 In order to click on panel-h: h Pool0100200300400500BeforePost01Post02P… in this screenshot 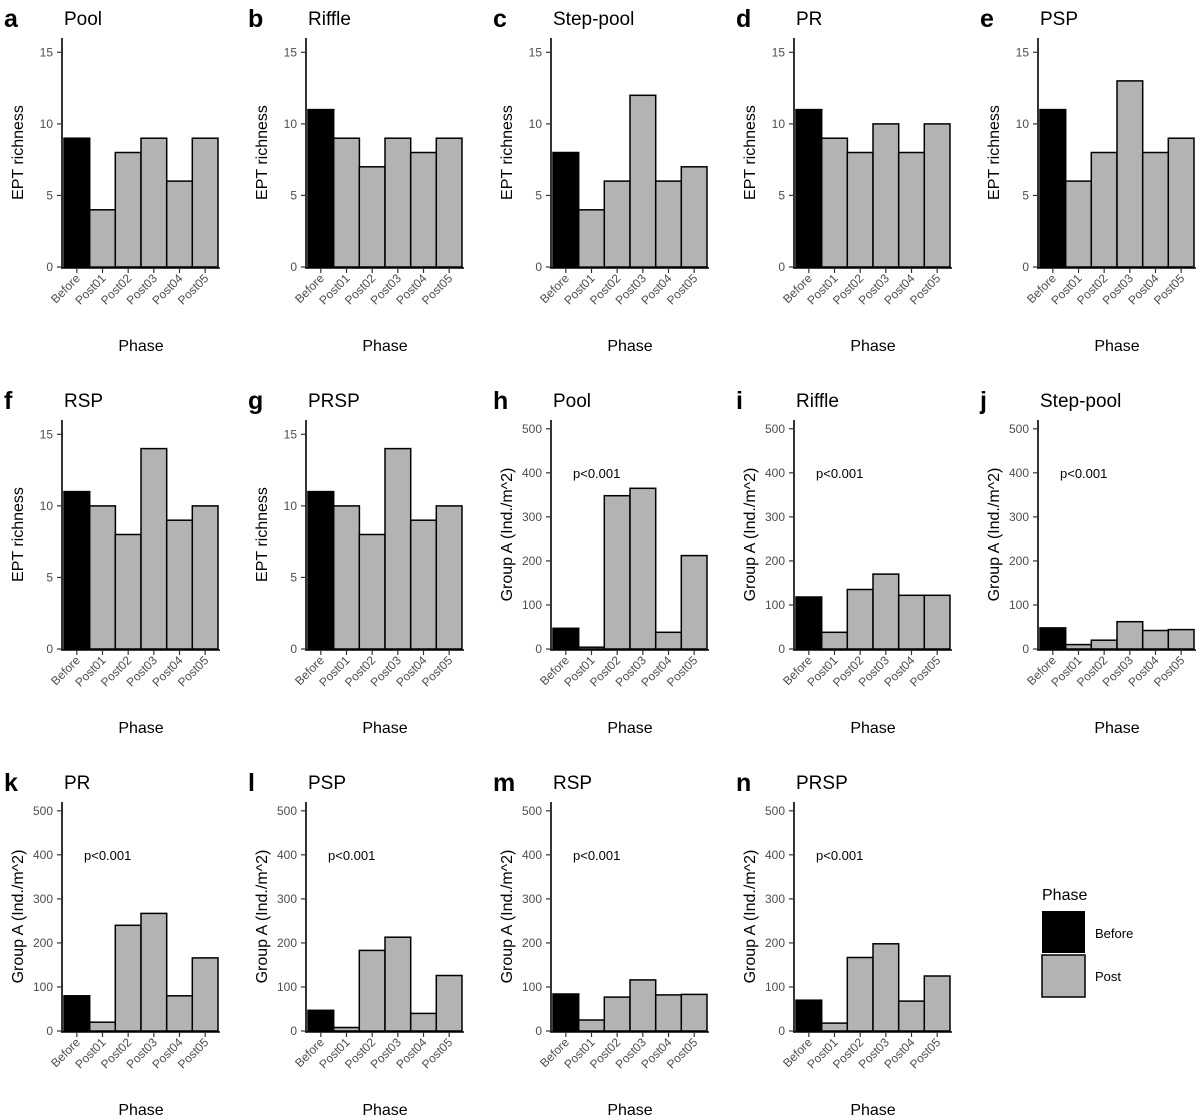, I will do `click(601, 562)`.